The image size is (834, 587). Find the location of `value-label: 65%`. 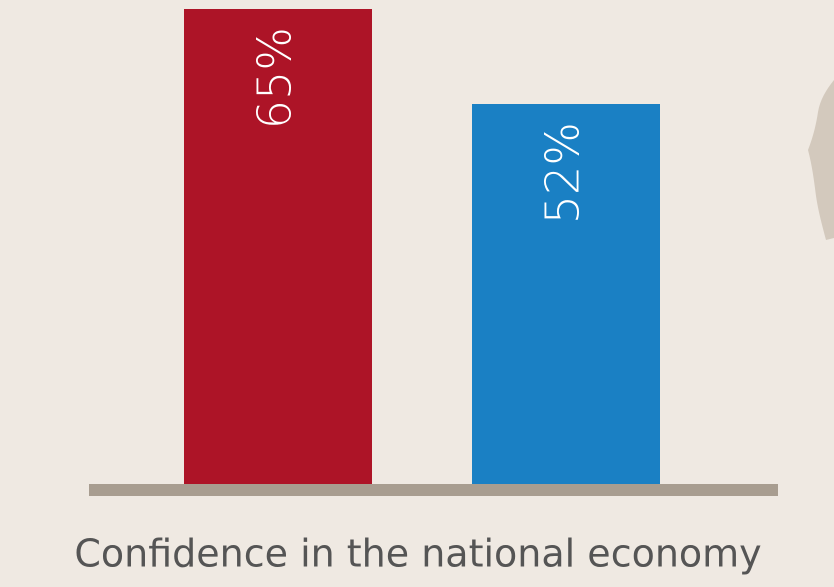

value-label: 65% is located at coordinates (275, 78).